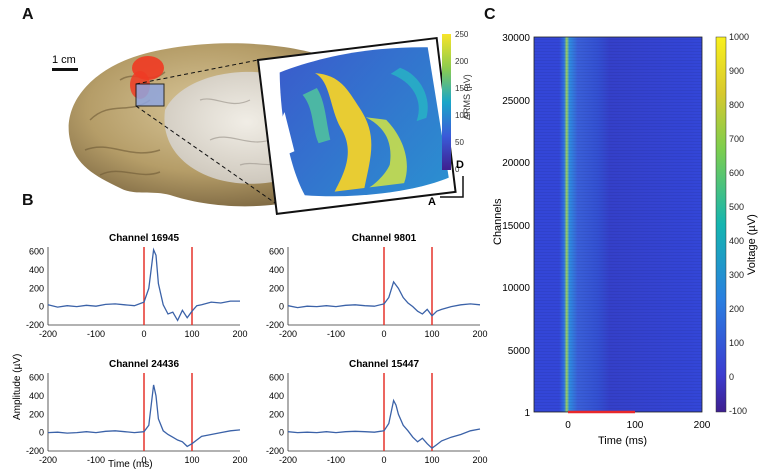  I want to click on colorbar-c-tick: -100, so click(738, 411).